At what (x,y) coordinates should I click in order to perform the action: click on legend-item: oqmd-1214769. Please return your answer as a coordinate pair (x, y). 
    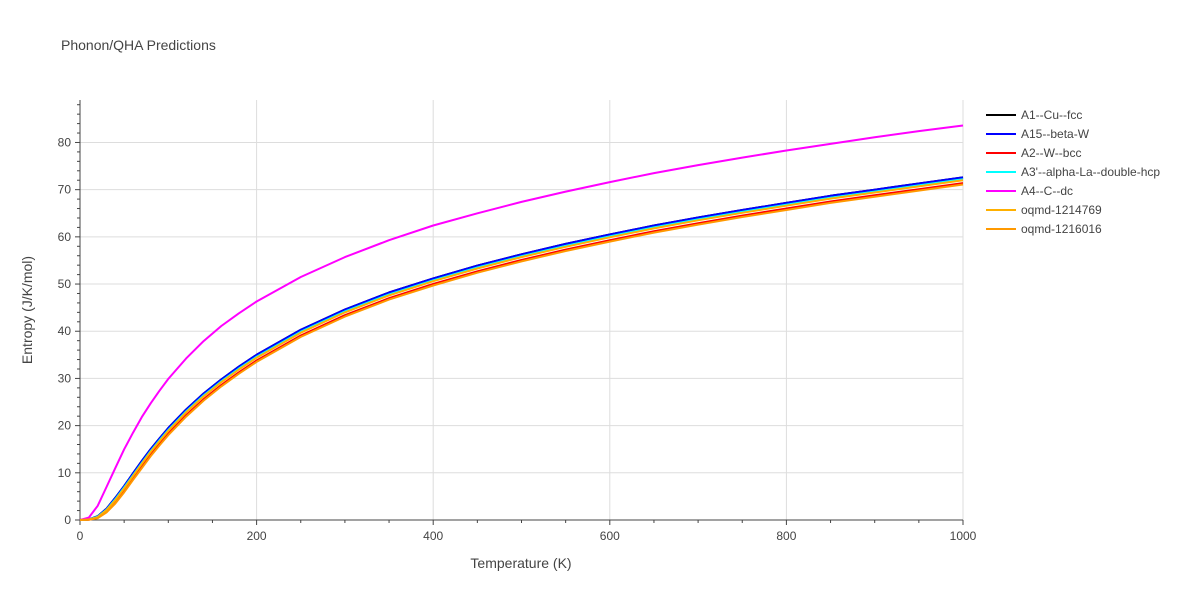
    Looking at the image, I should click on (1044, 210).